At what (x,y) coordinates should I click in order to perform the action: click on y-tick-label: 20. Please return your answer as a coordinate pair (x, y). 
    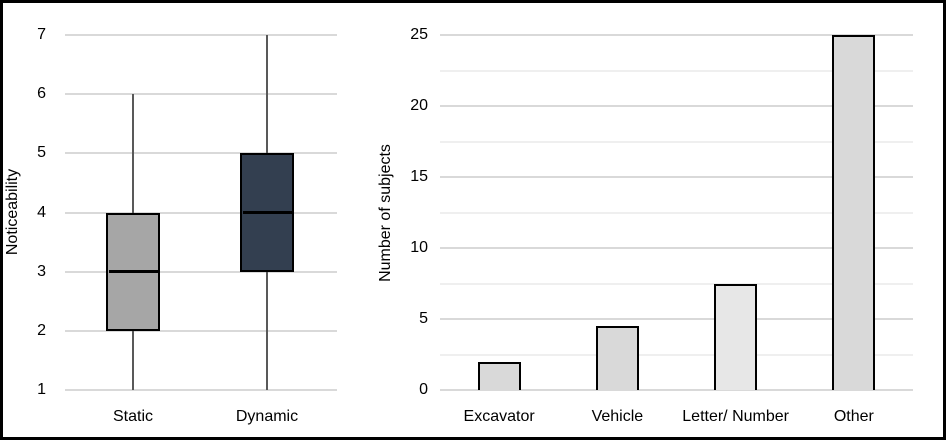
    Looking at the image, I should click on (419, 105).